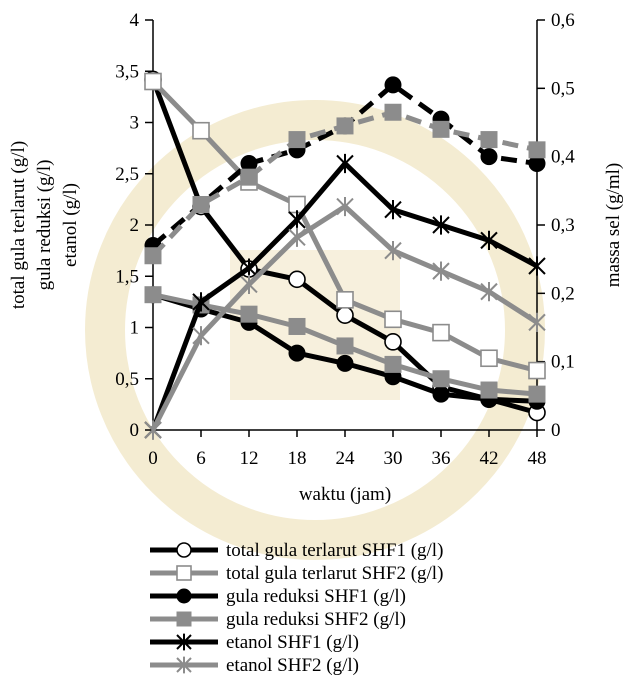 The height and width of the screenshot is (693, 630). Describe the element at coordinates (135, 328) in the screenshot. I see `y-left-tick-label: 1` at that location.